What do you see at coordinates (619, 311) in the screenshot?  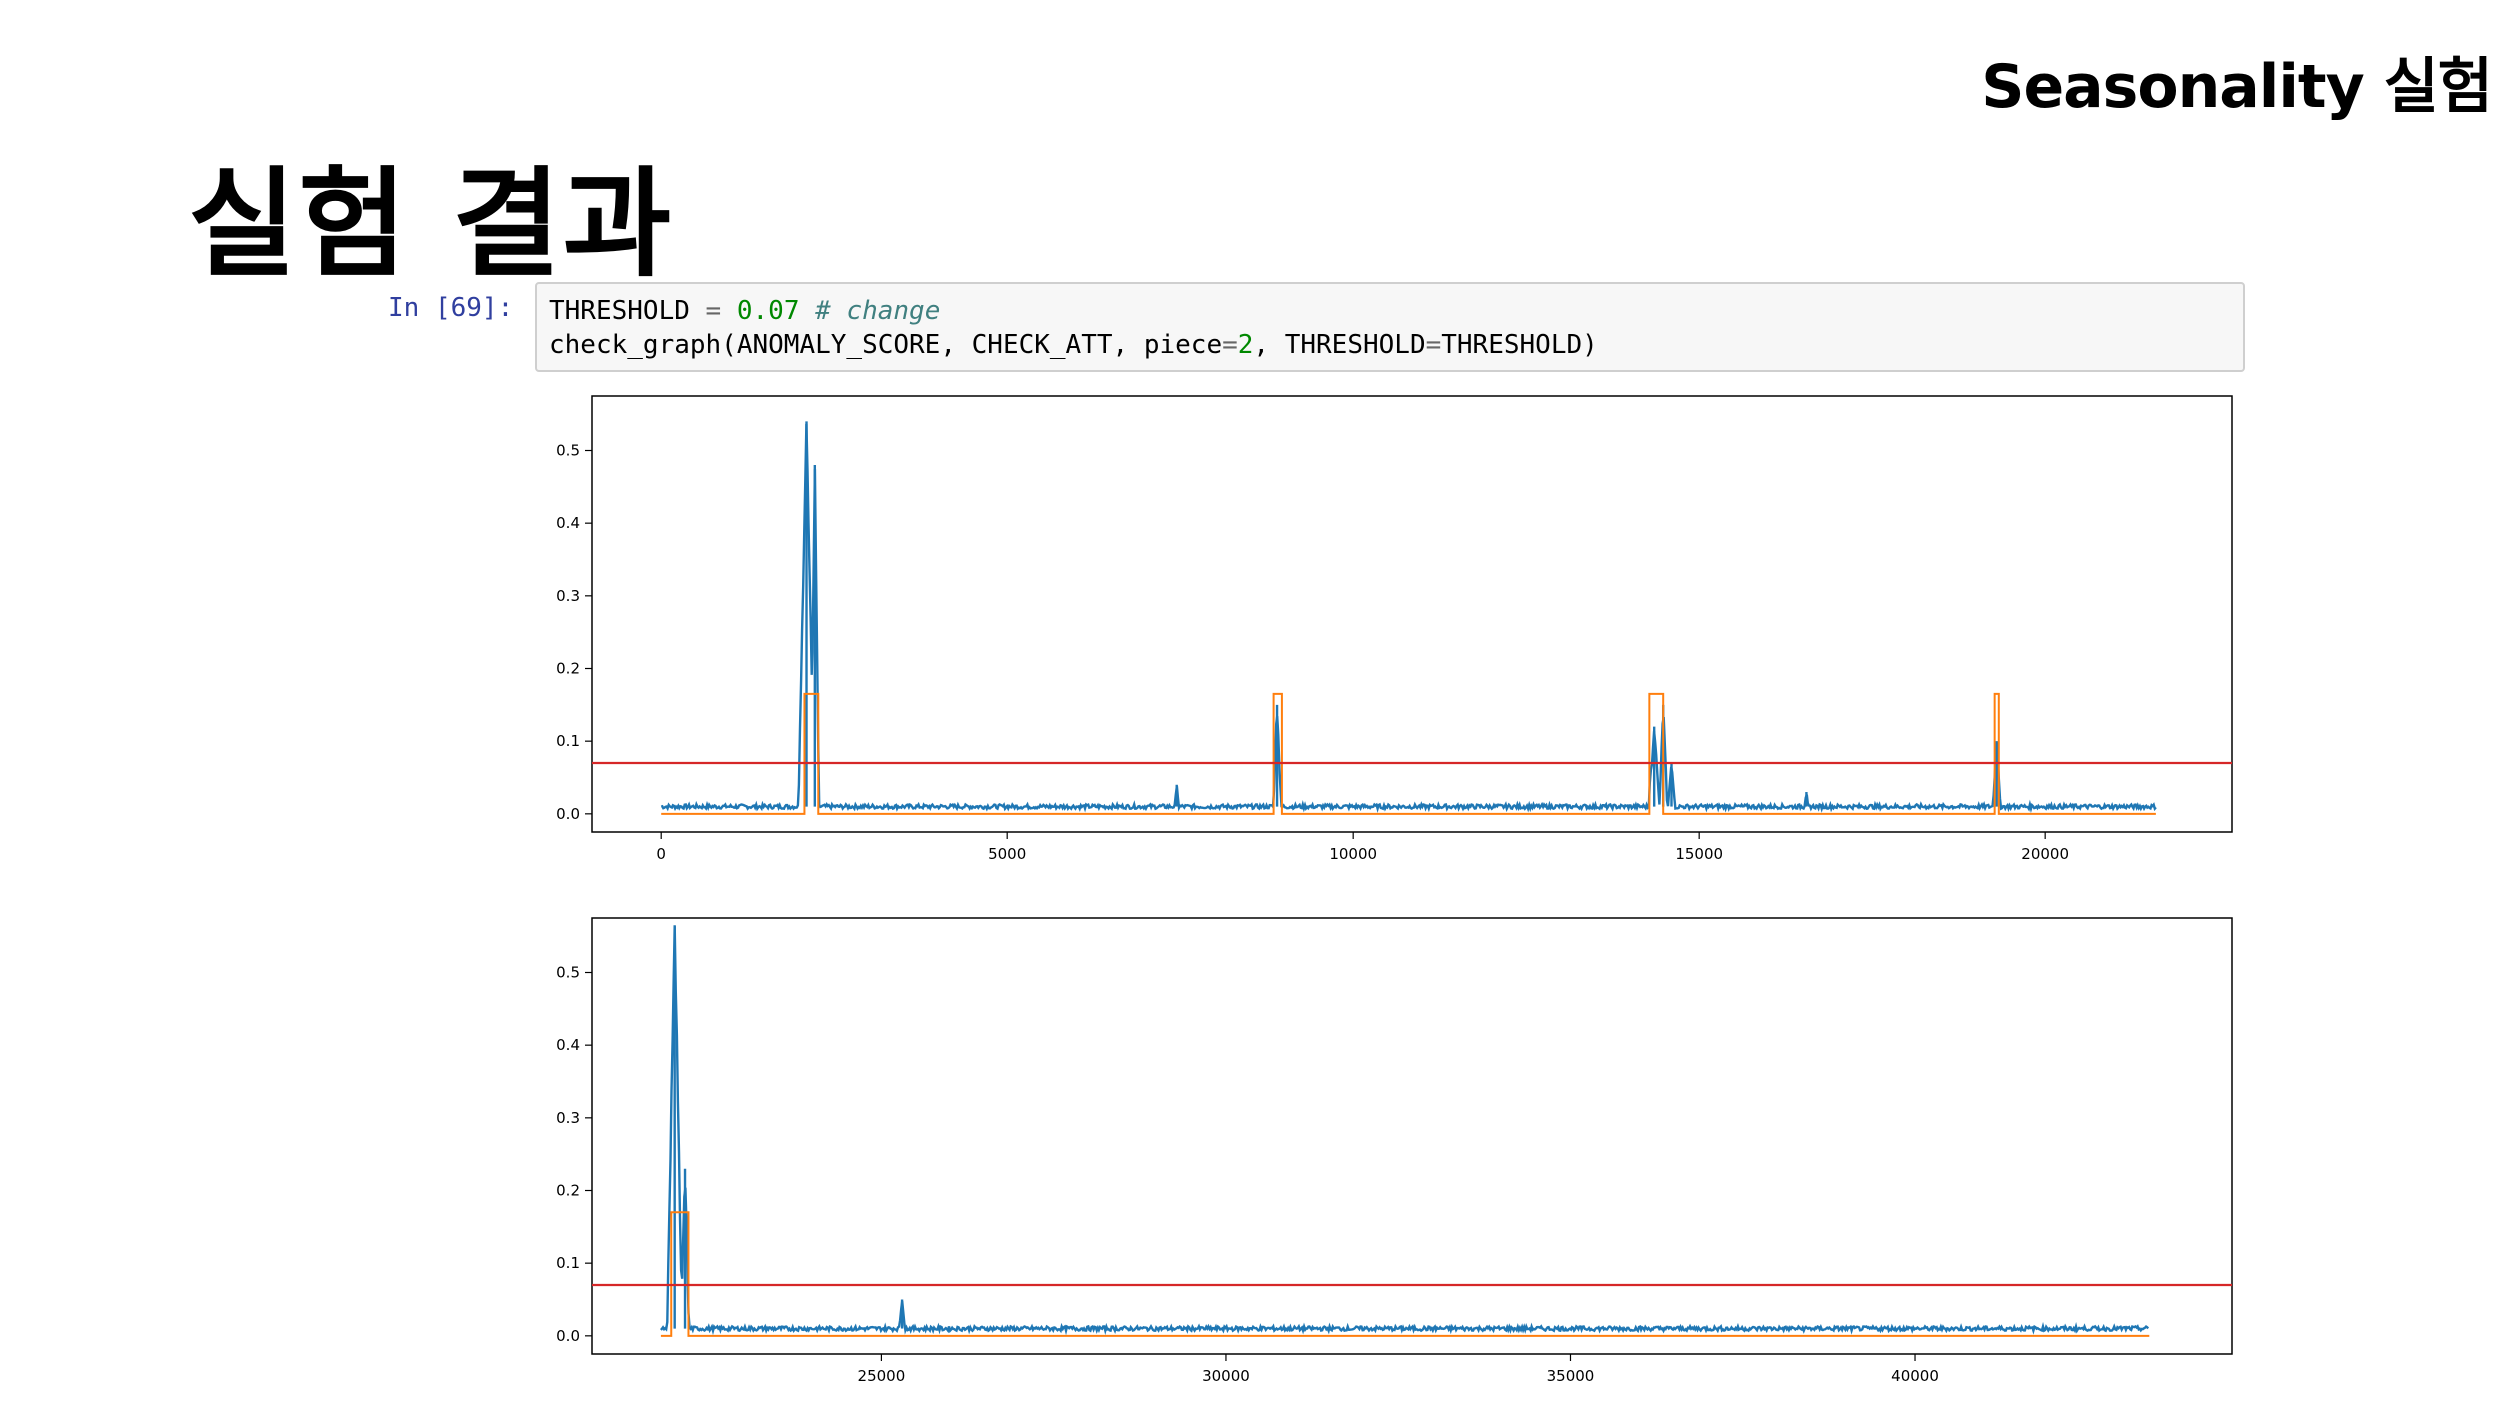 I see `code-var-threshold: THRESHOLD` at bounding box center [619, 311].